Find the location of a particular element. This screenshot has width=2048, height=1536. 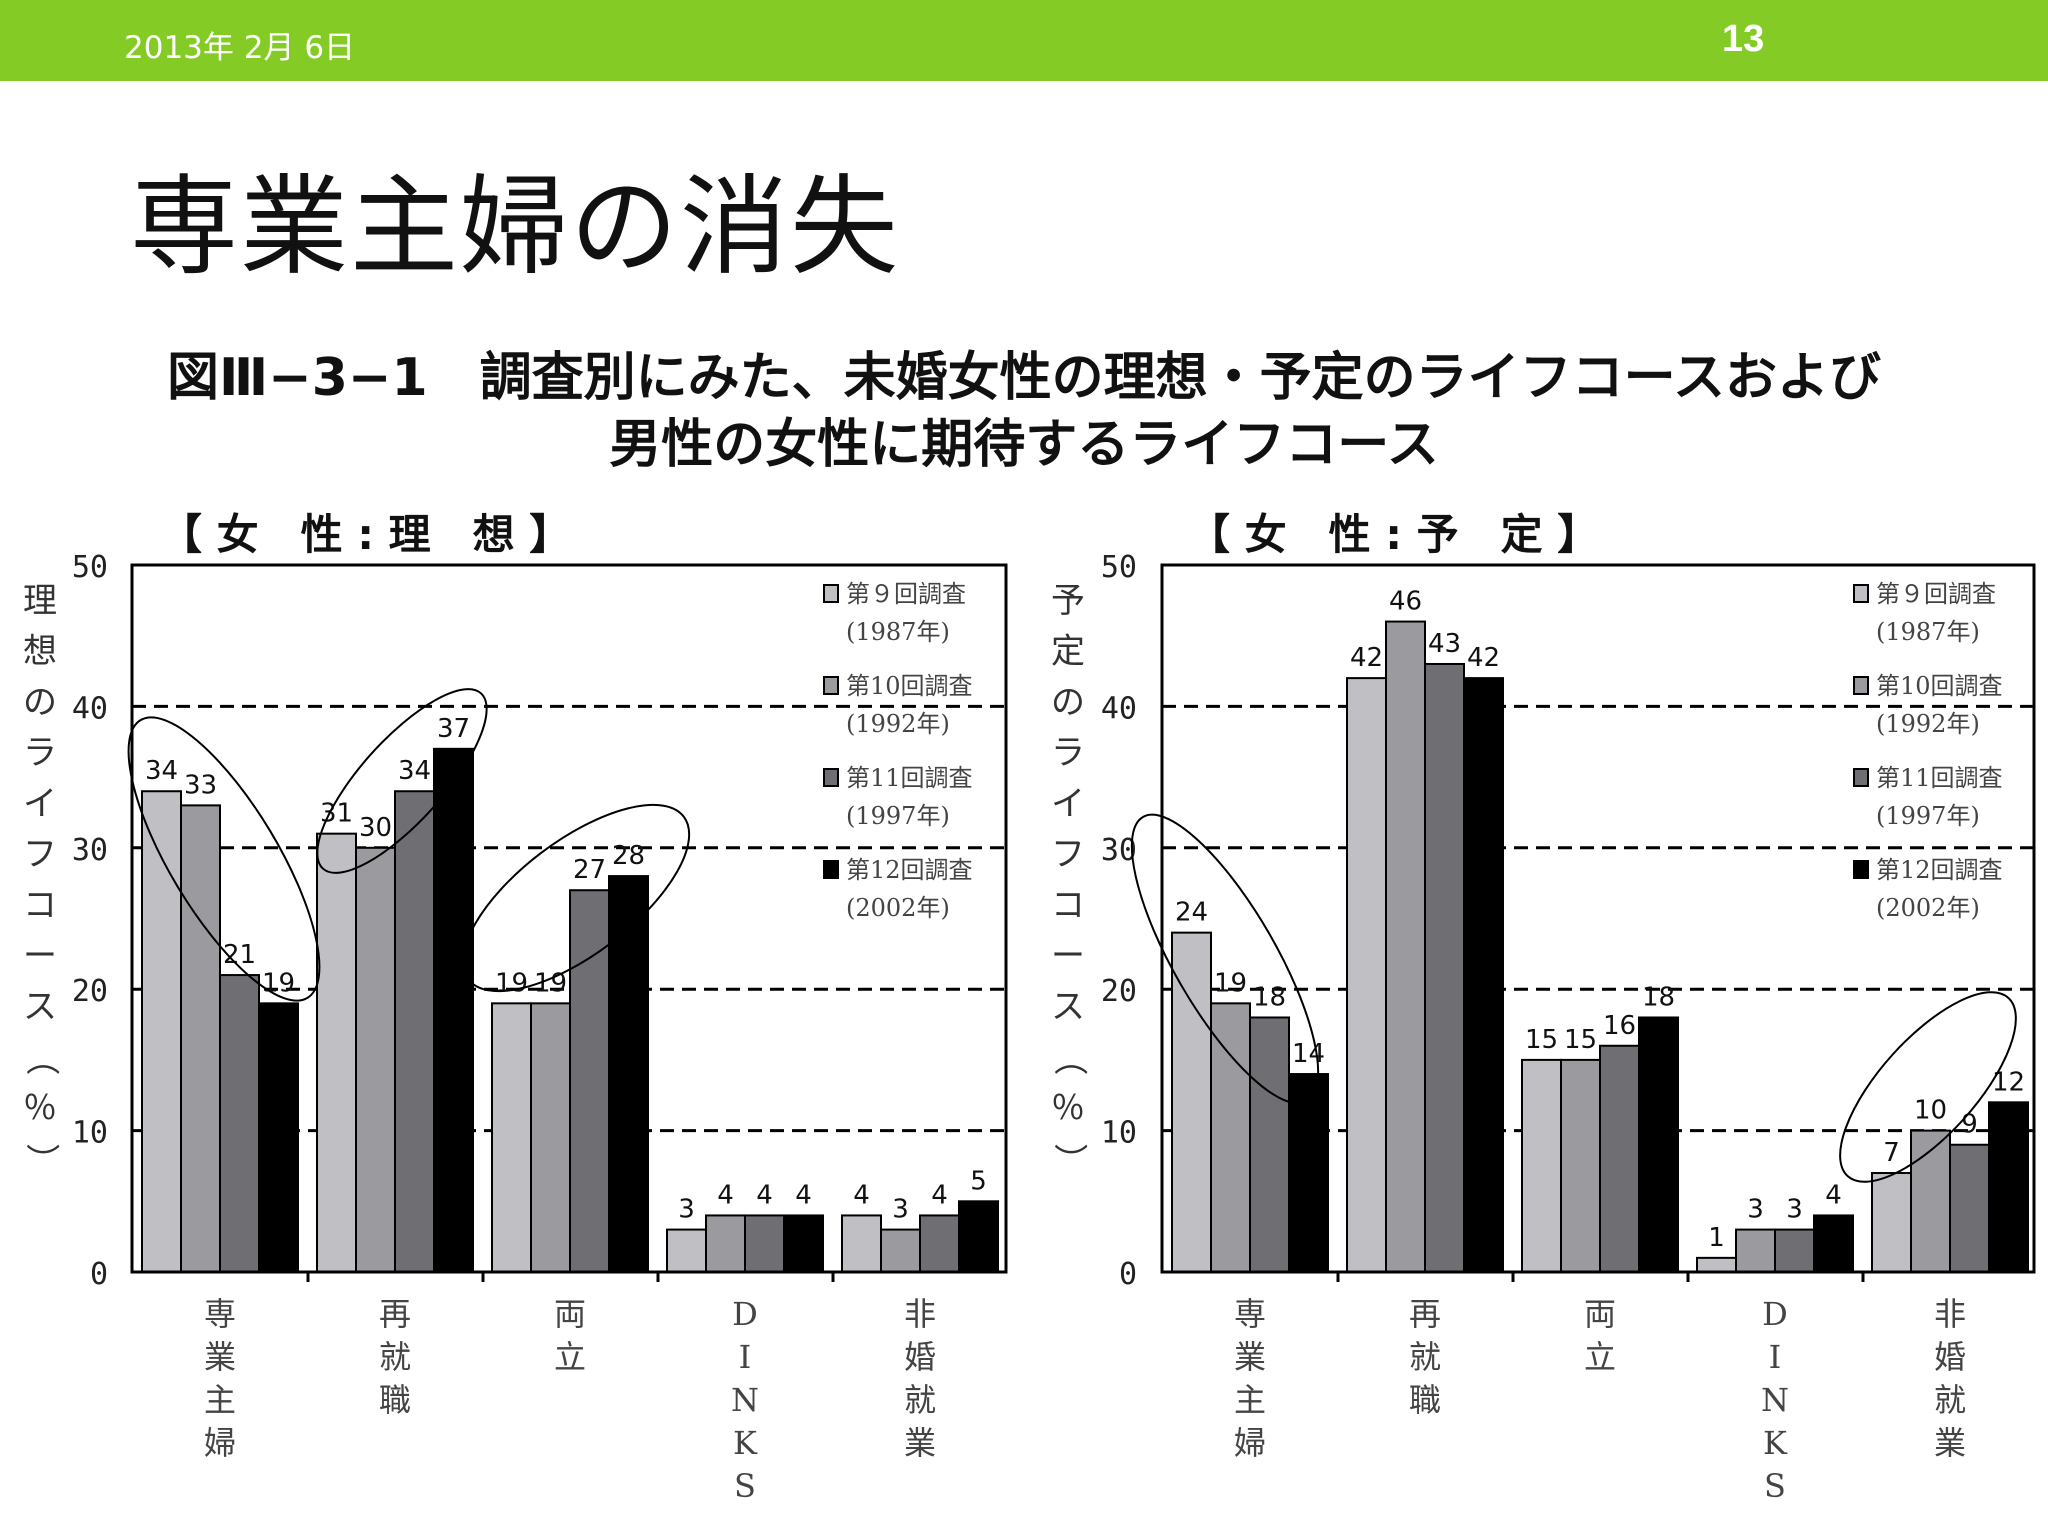

panel-title: 【 女 性 : 予 定 】 is located at coordinates (1393, 534).